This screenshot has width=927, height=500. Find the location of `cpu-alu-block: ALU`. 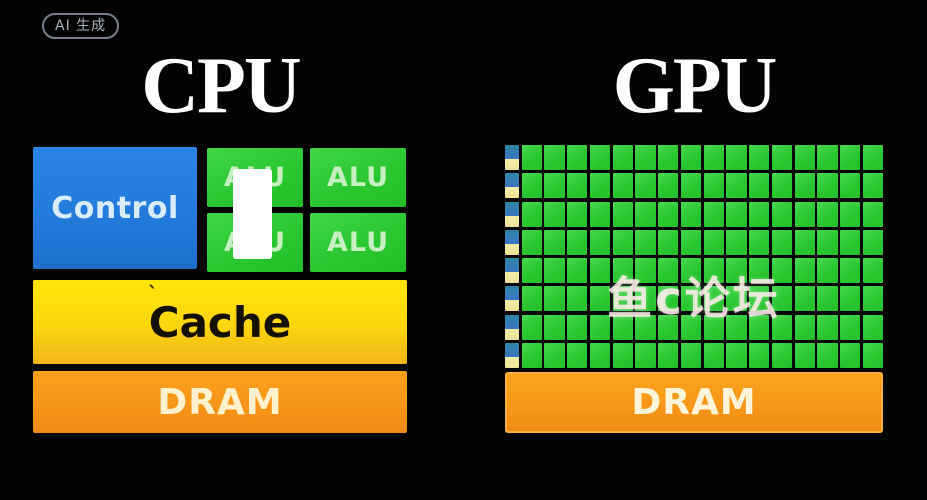

cpu-alu-block: ALU is located at coordinates (358, 177).